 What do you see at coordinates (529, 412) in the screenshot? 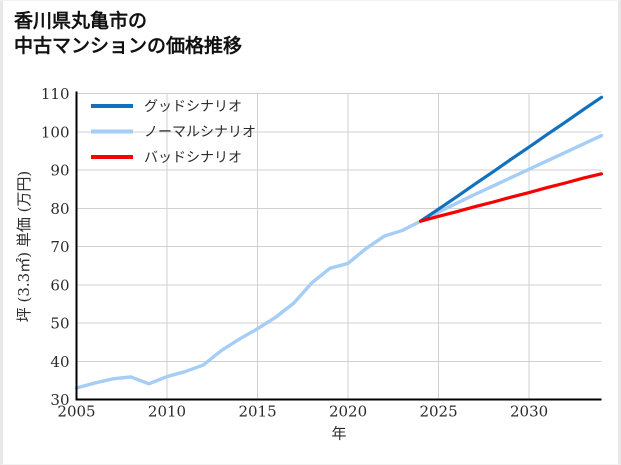
I see `x-tick-label: 2030` at bounding box center [529, 412].